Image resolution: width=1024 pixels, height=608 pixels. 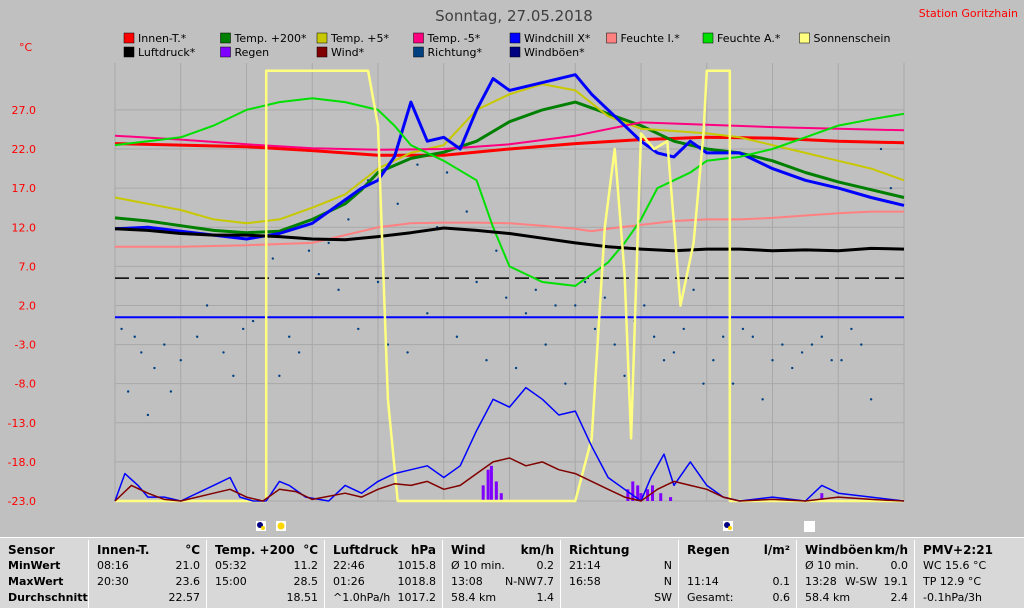 What do you see at coordinates (281, 526) in the screenshot?
I see `sun-icon-disc` at bounding box center [281, 526].